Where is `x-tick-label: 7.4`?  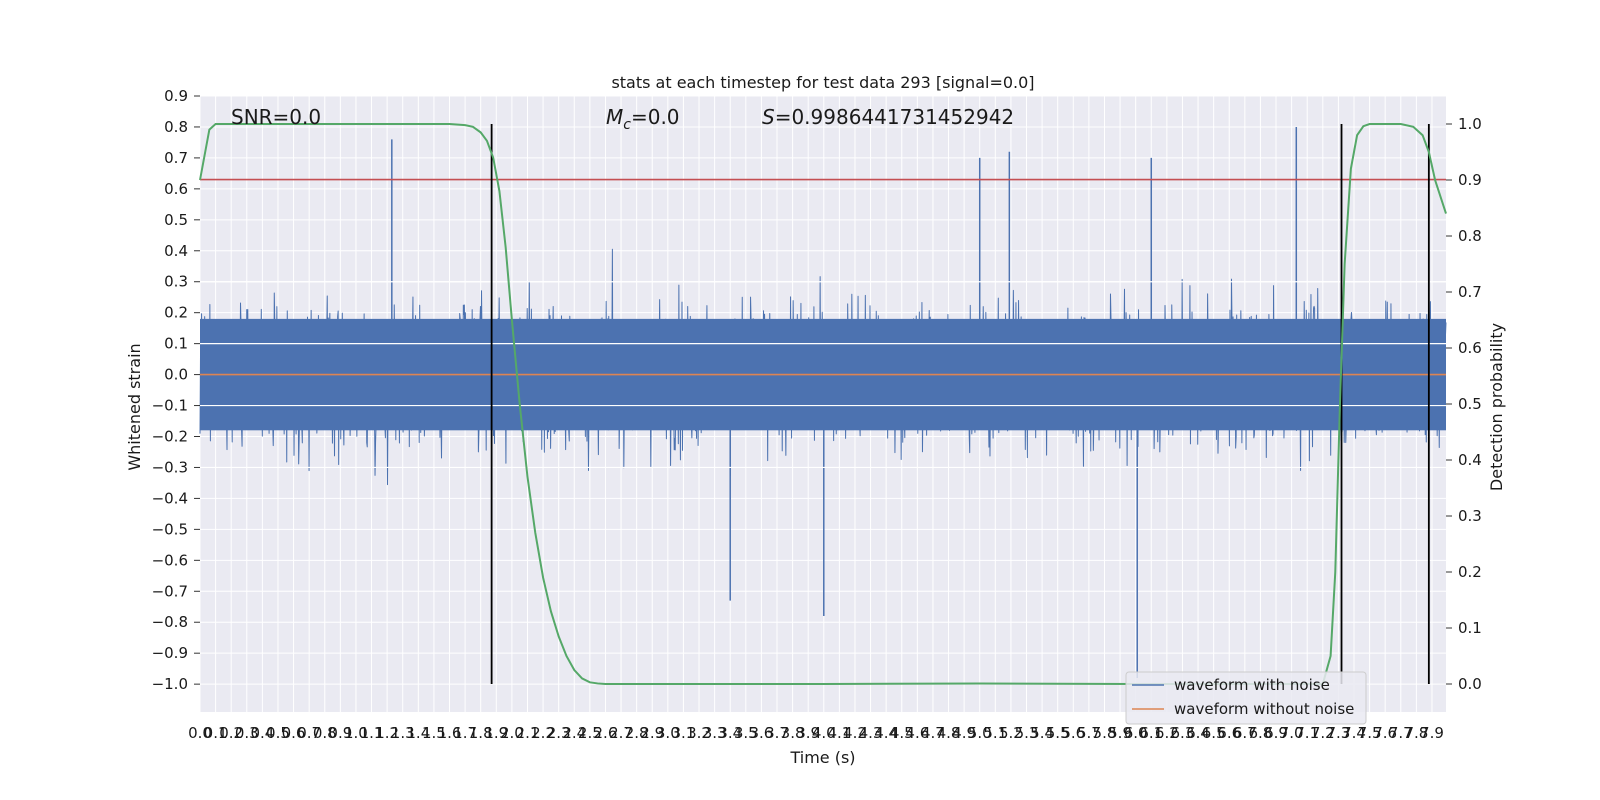
x-tick-label: 7.4 is located at coordinates (1354, 733).